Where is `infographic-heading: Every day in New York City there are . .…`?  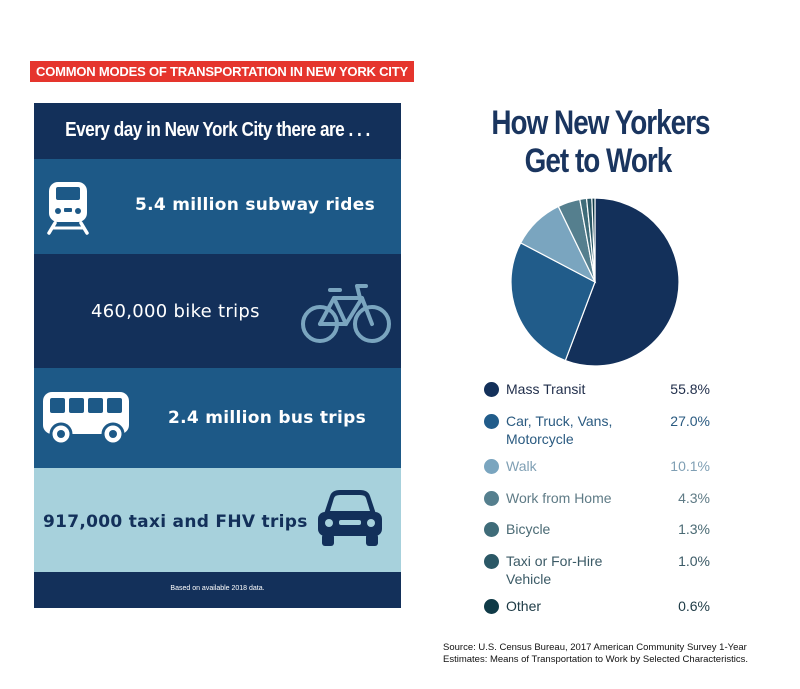 infographic-heading: Every day in New York City there are . .… is located at coordinates (217, 130).